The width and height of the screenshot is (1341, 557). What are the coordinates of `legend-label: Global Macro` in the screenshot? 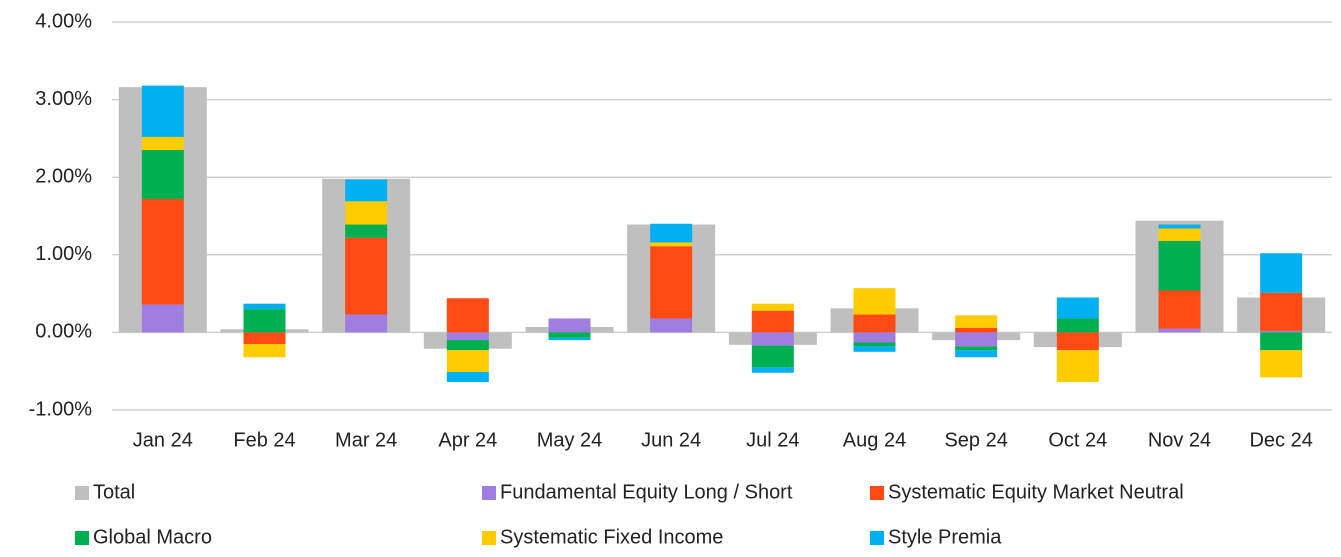 It's located at (152, 537).